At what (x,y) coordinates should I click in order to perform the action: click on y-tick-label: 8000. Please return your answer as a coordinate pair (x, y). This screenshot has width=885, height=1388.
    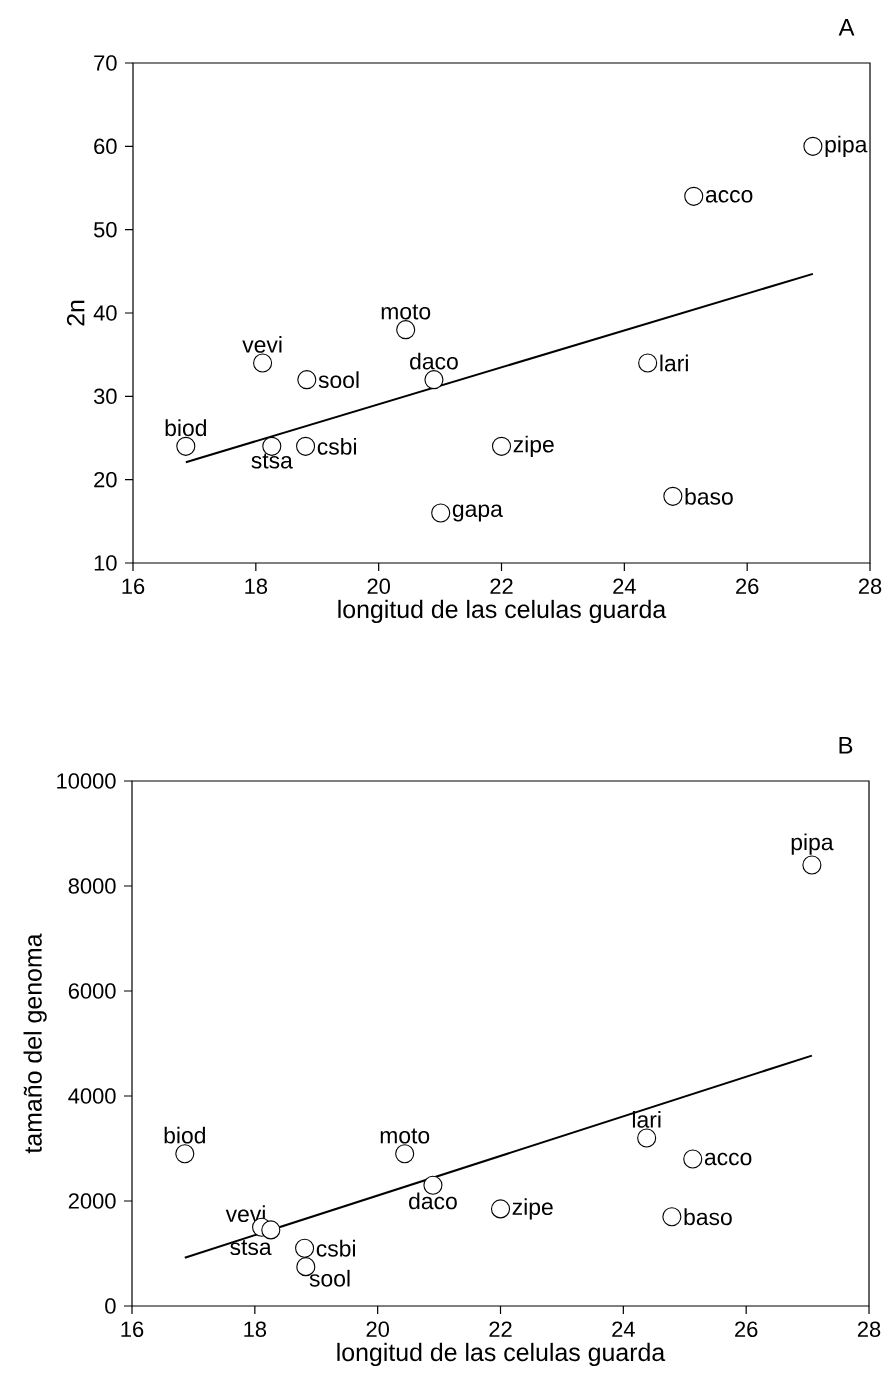
    Looking at the image, I should click on (92, 886).